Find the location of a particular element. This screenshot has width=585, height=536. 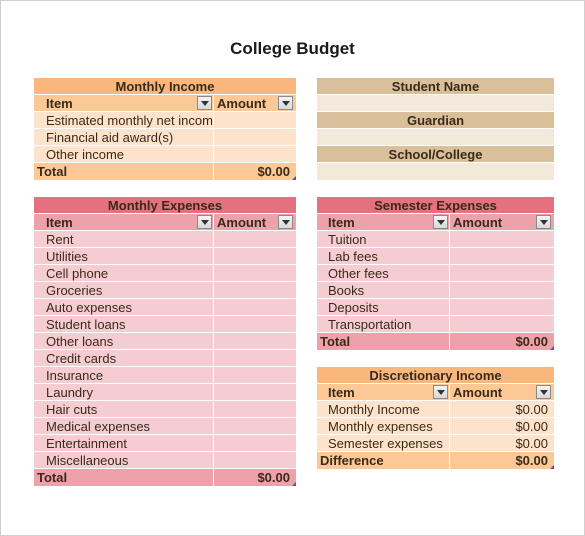

item-cell: Deposits is located at coordinates (353, 307).